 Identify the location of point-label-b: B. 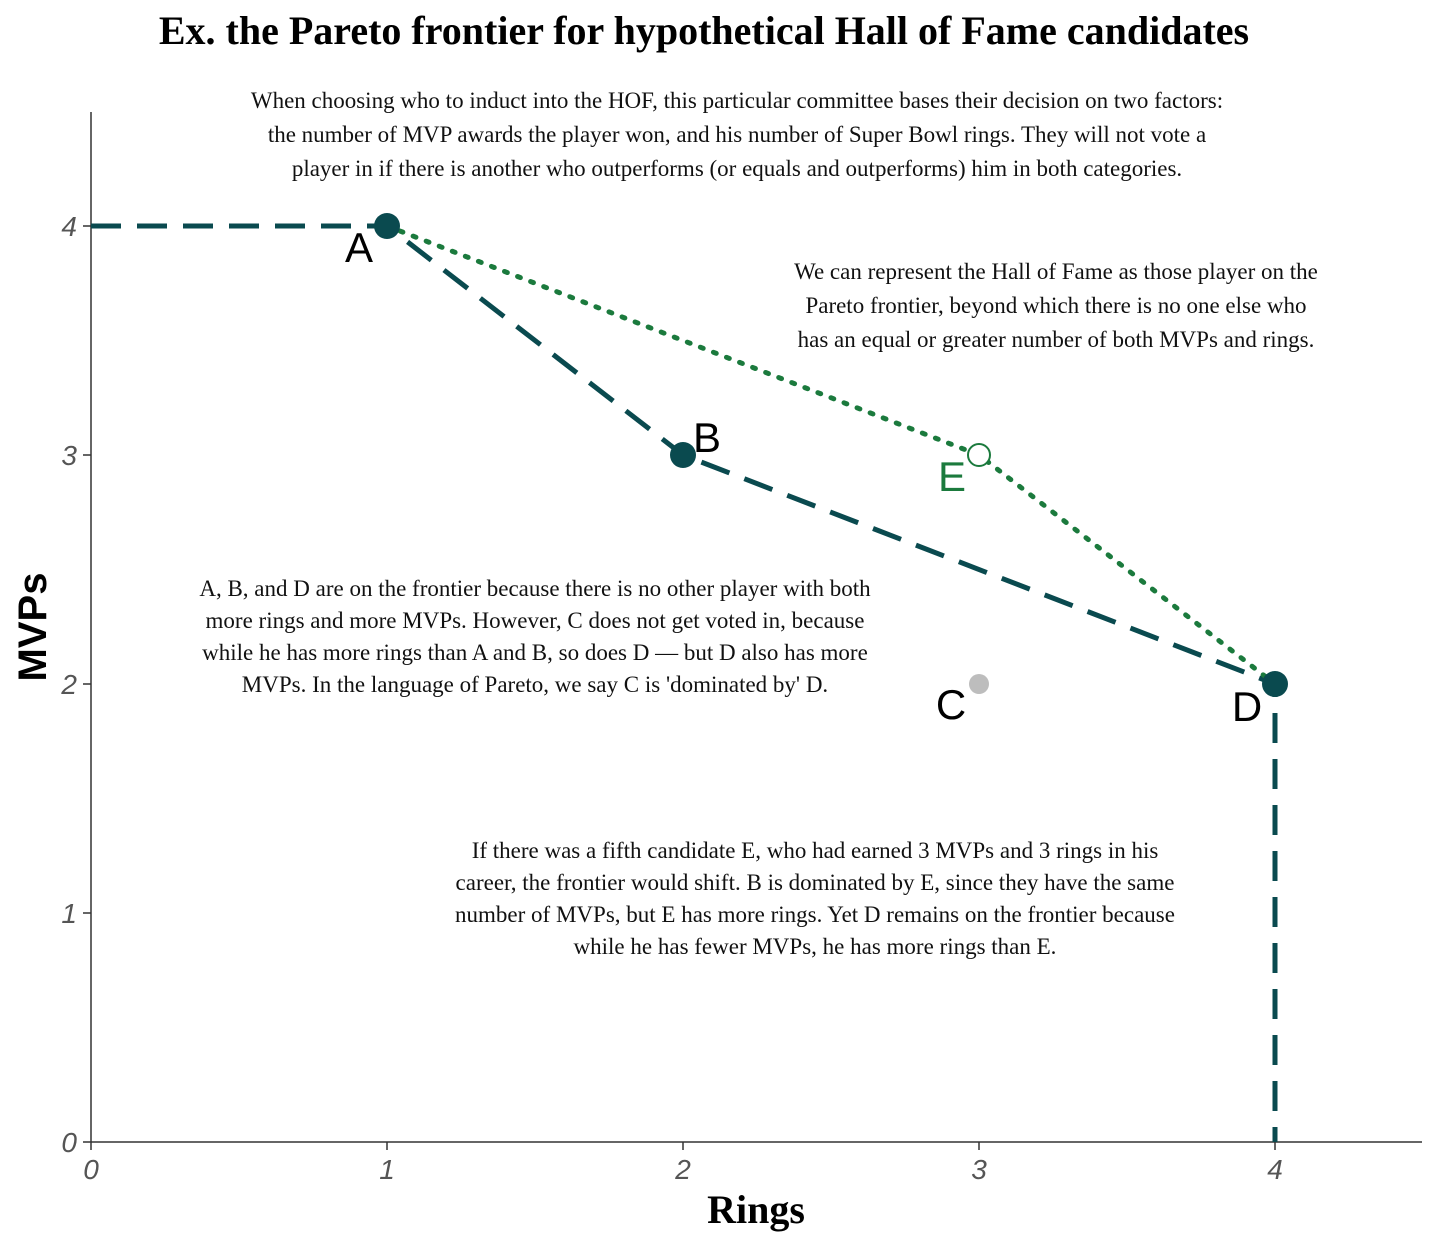
(707, 437).